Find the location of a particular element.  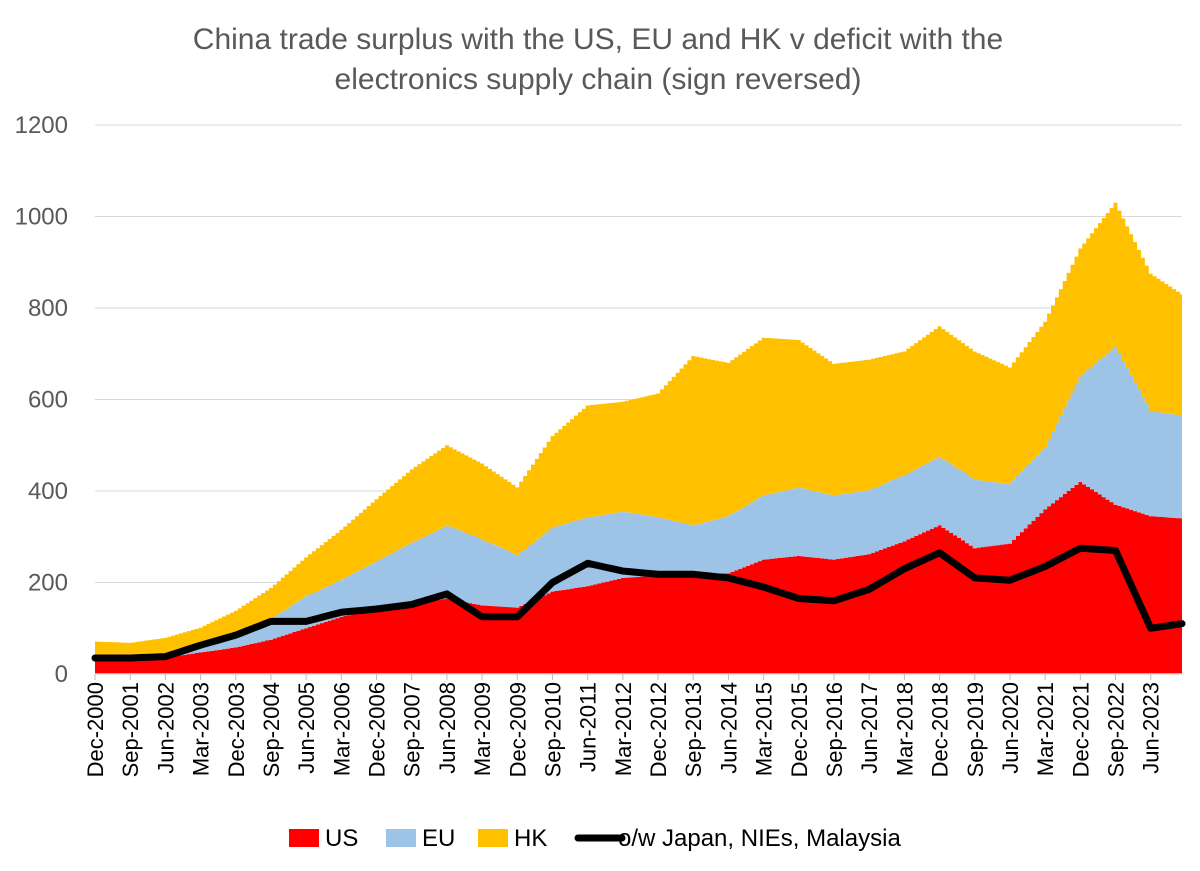

x-tick-label: Sep-2019 is located at coordinates (975, 729).